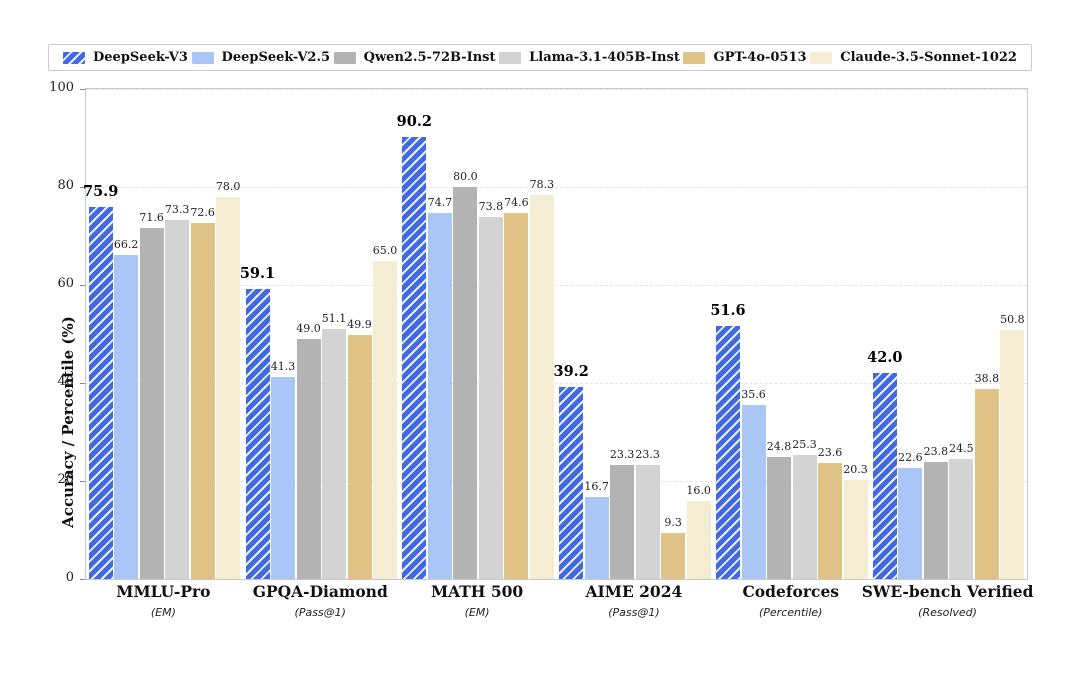  Describe the element at coordinates (634, 600) in the screenshot. I see `x-label-AIME 2024: AIME 2024 (Pass@1)` at that location.